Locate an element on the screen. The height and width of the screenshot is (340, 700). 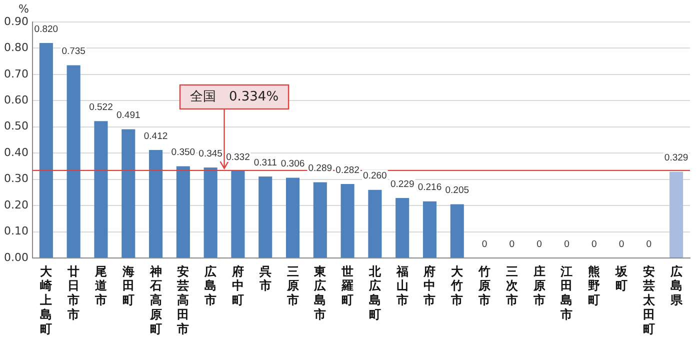
x-tick-label: 海田町 is located at coordinates (127, 286).